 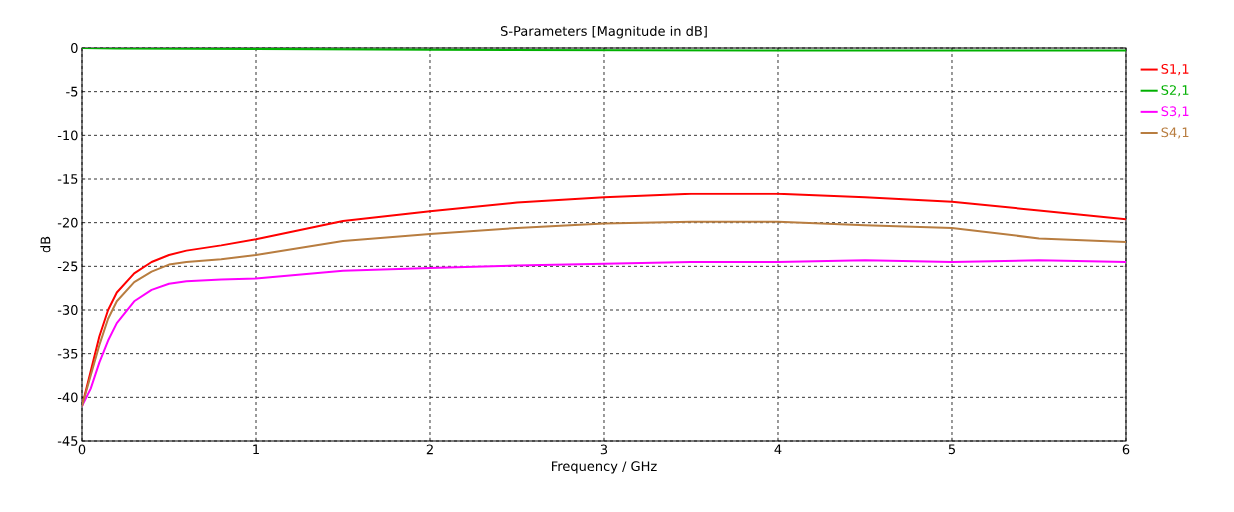 I want to click on legend-label: S3,1, so click(x=1175, y=112).